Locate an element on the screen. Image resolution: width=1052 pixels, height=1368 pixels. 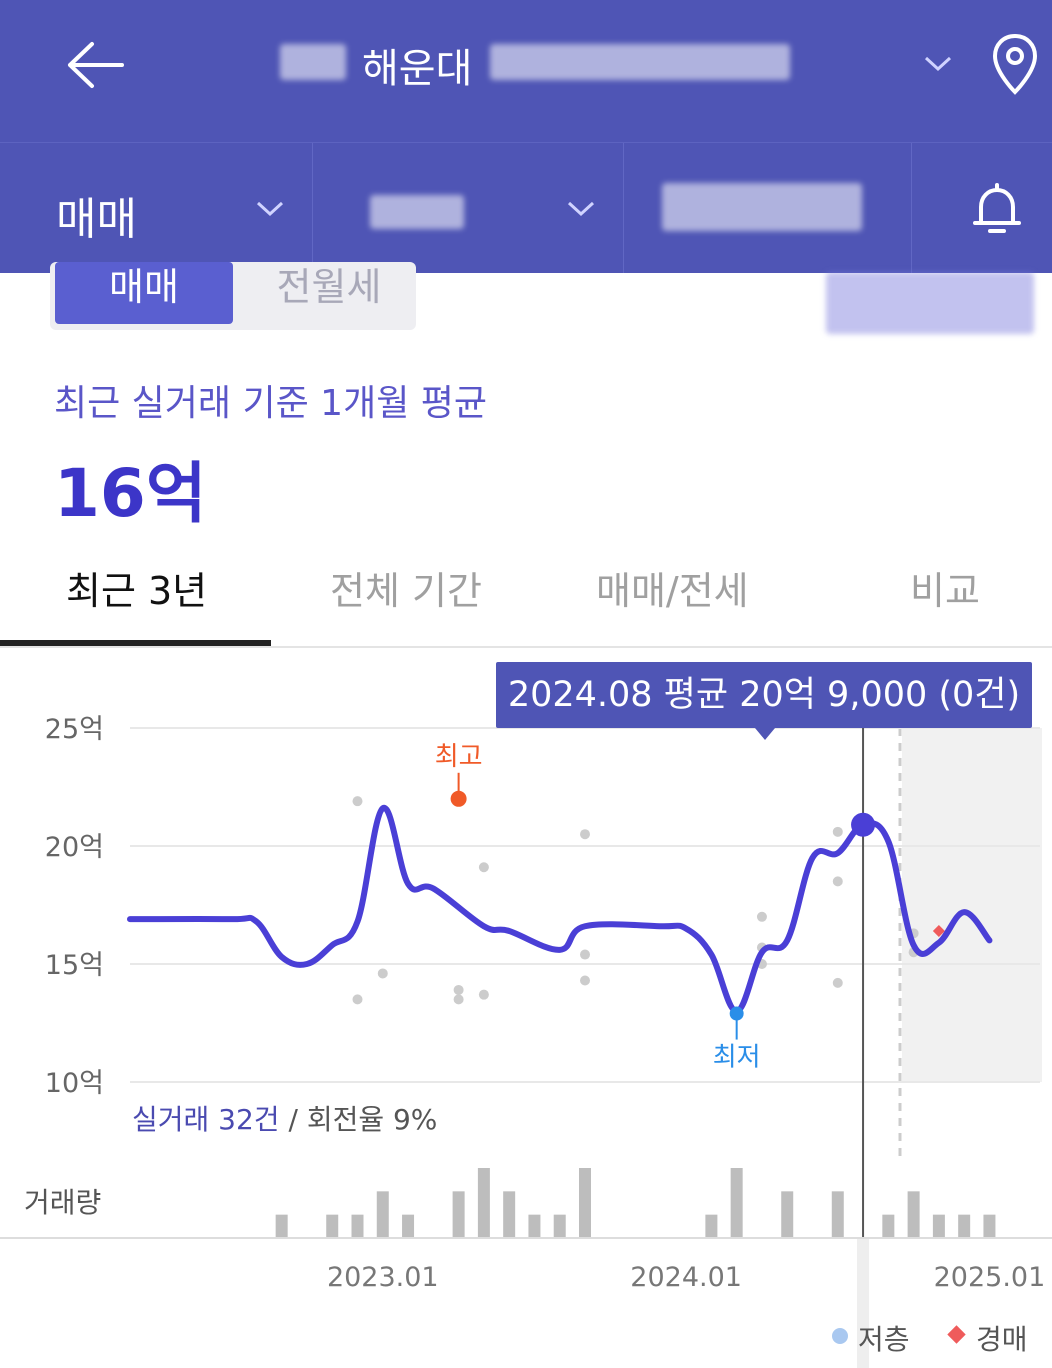
low-point is located at coordinates (736, 1013).